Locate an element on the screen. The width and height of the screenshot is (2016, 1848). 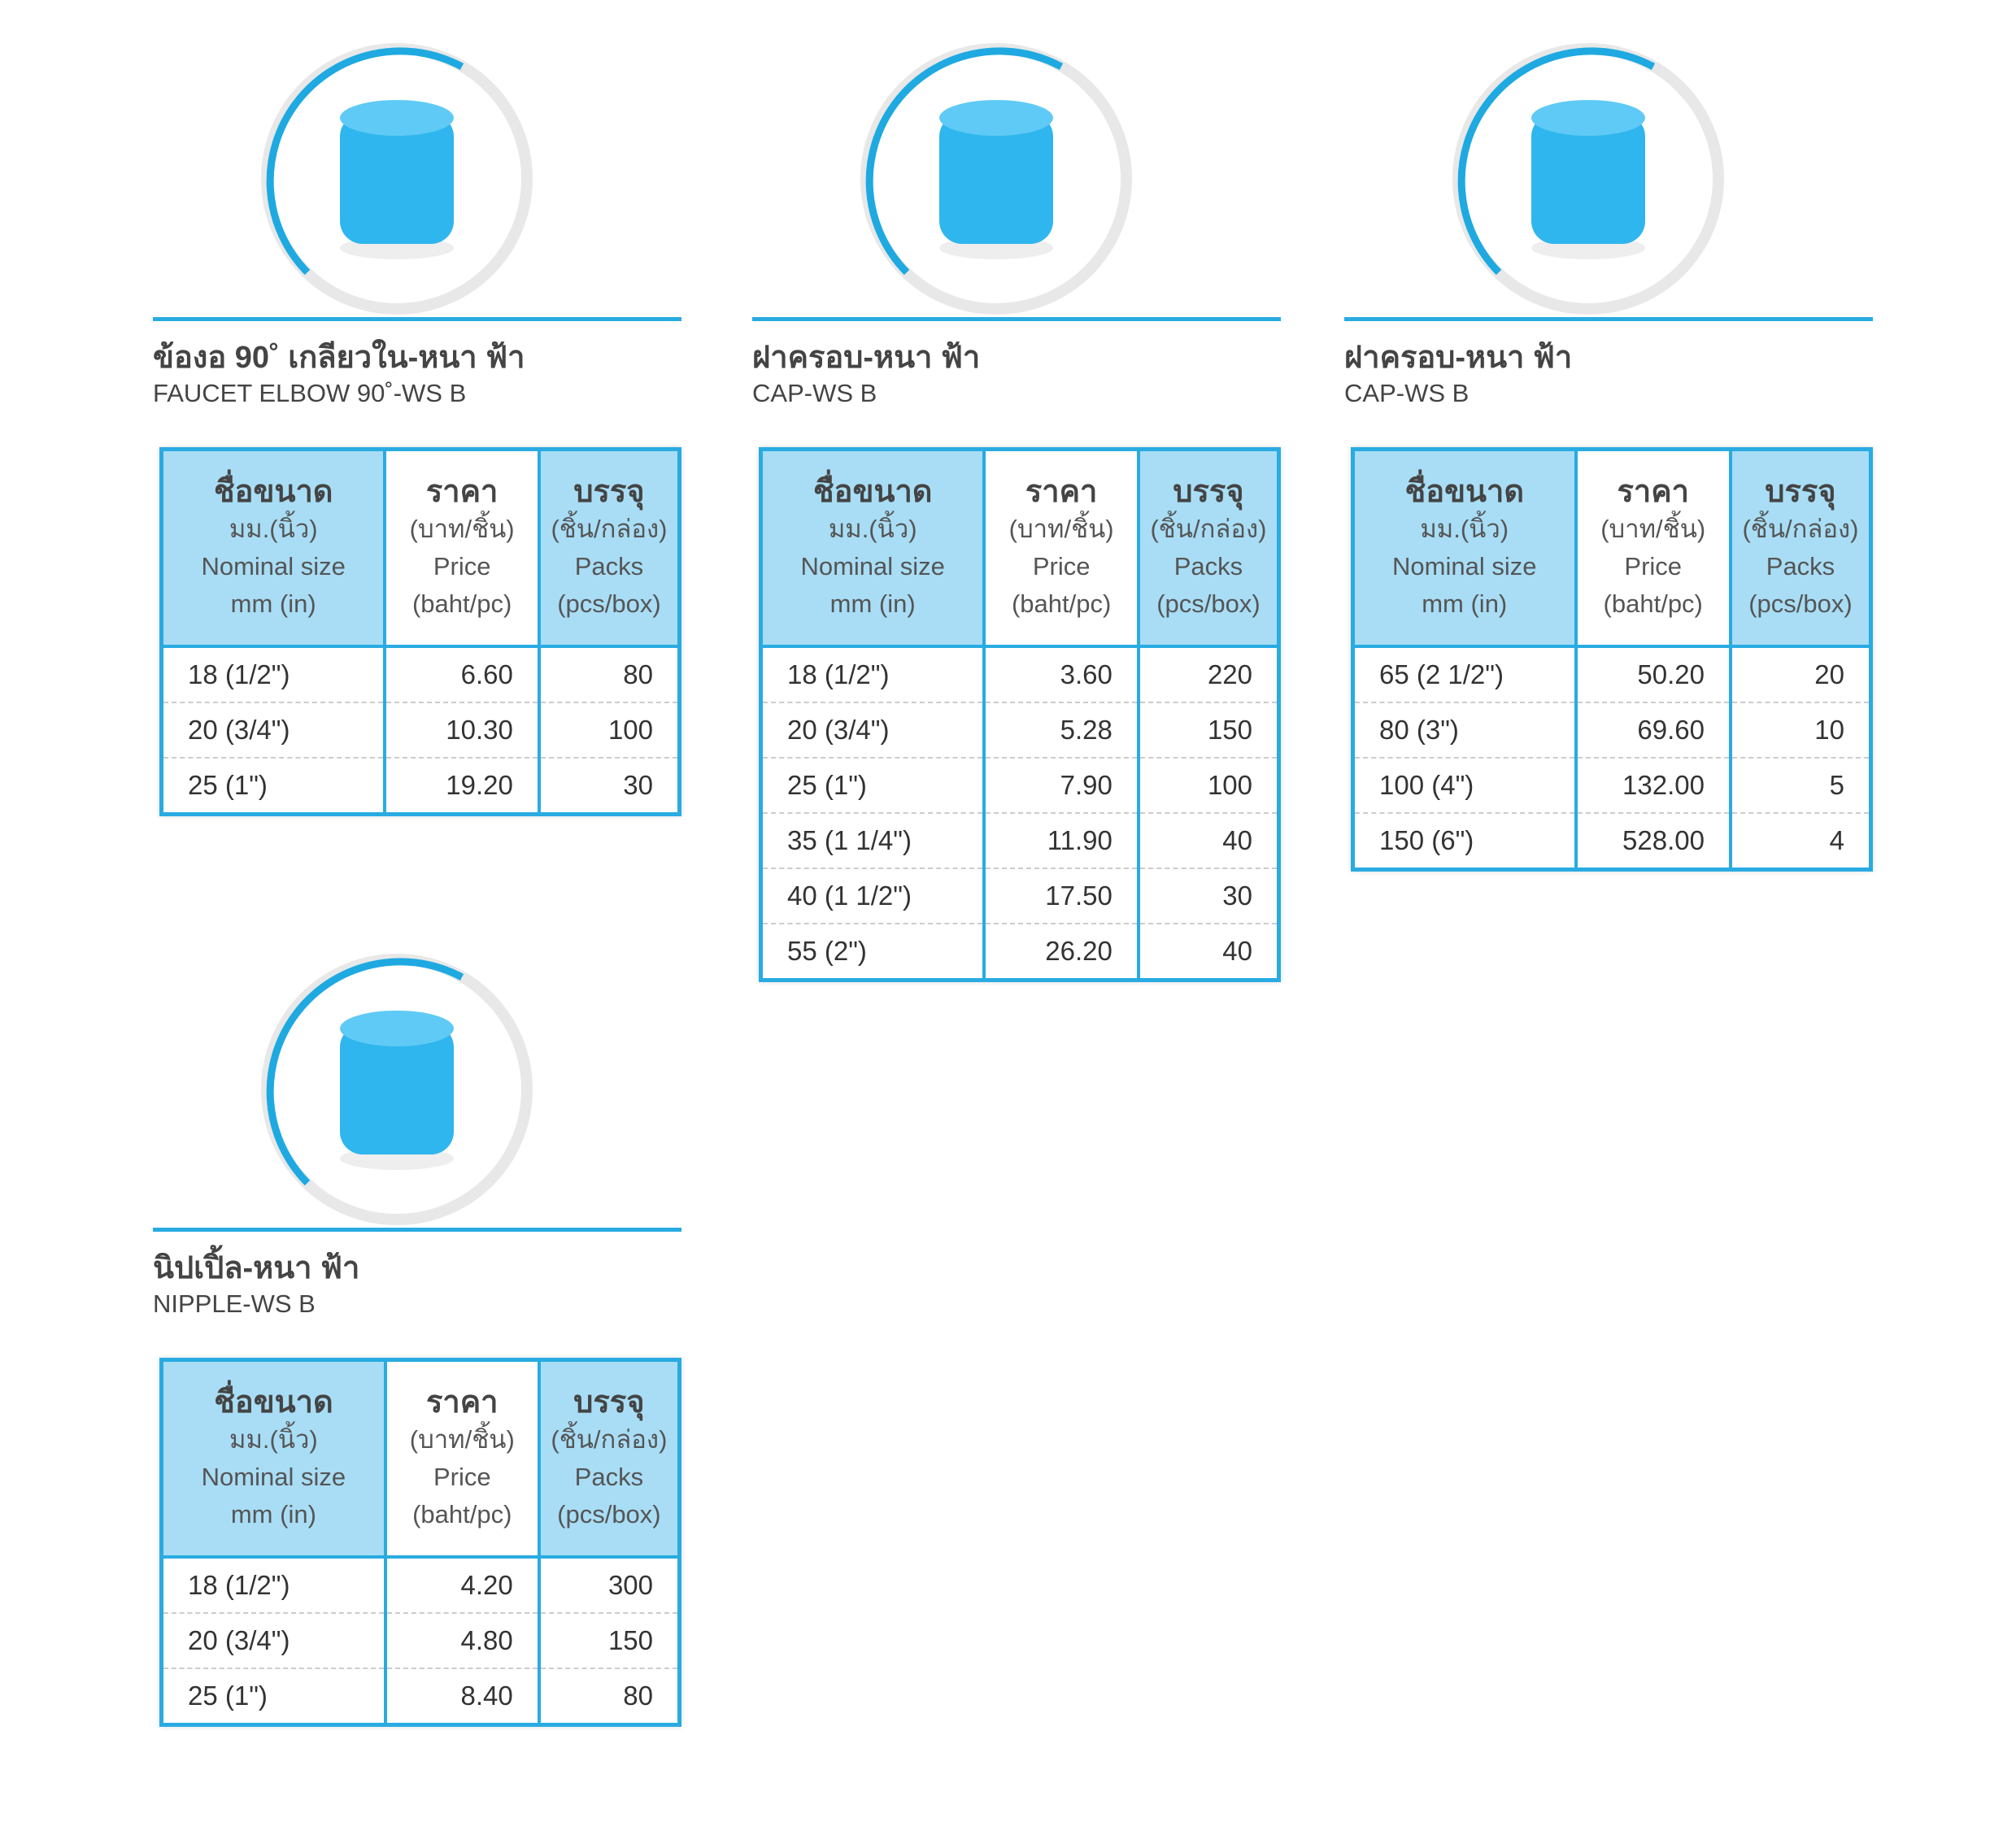
cell: 50.20 is located at coordinates (1653, 674).